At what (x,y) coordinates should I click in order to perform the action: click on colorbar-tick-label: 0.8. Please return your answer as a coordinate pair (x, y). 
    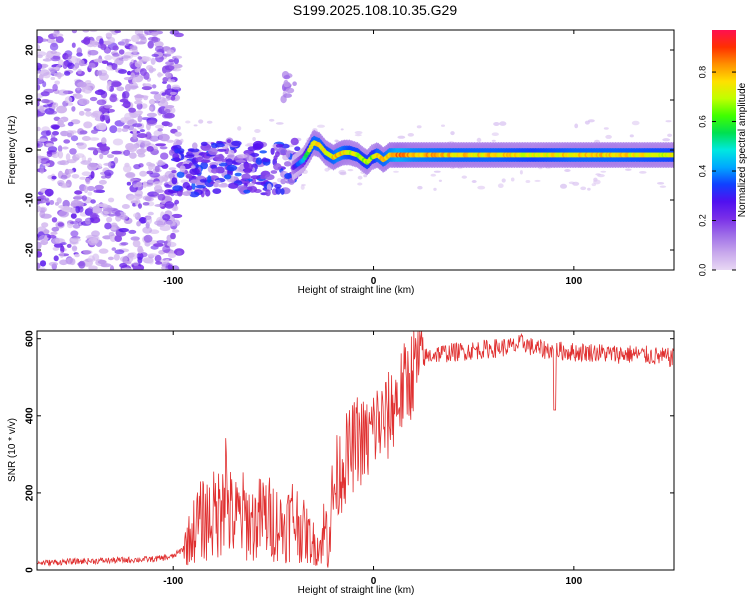
    Looking at the image, I should click on (702, 72).